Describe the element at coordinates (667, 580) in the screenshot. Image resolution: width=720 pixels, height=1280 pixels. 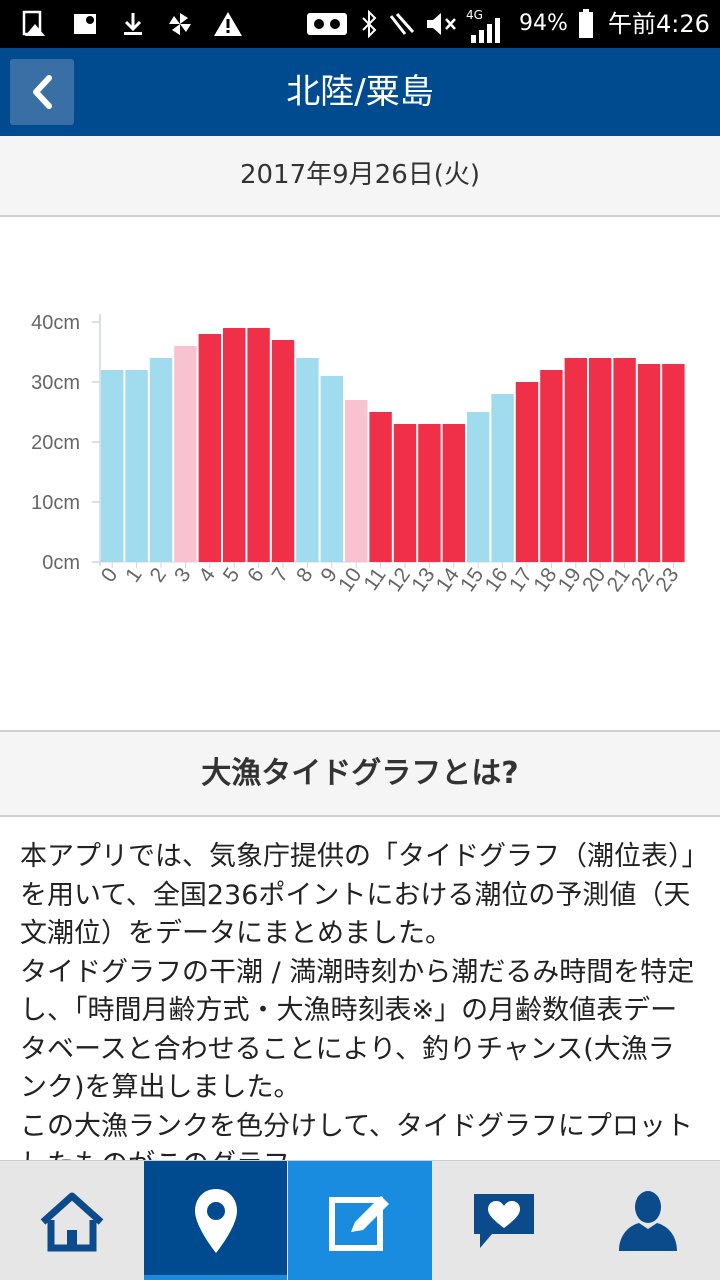
I see `x-tick-label: 23` at that location.